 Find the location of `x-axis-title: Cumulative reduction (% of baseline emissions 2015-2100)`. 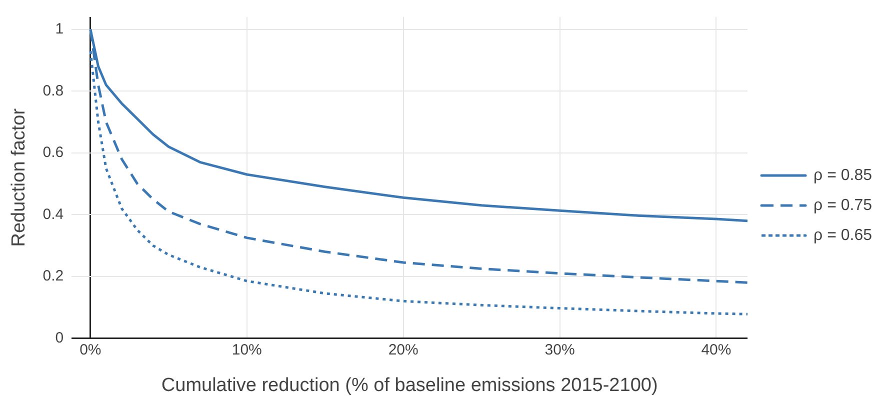

x-axis-title: Cumulative reduction (% of baseline emissions 2015-2100) is located at coordinates (409, 385).